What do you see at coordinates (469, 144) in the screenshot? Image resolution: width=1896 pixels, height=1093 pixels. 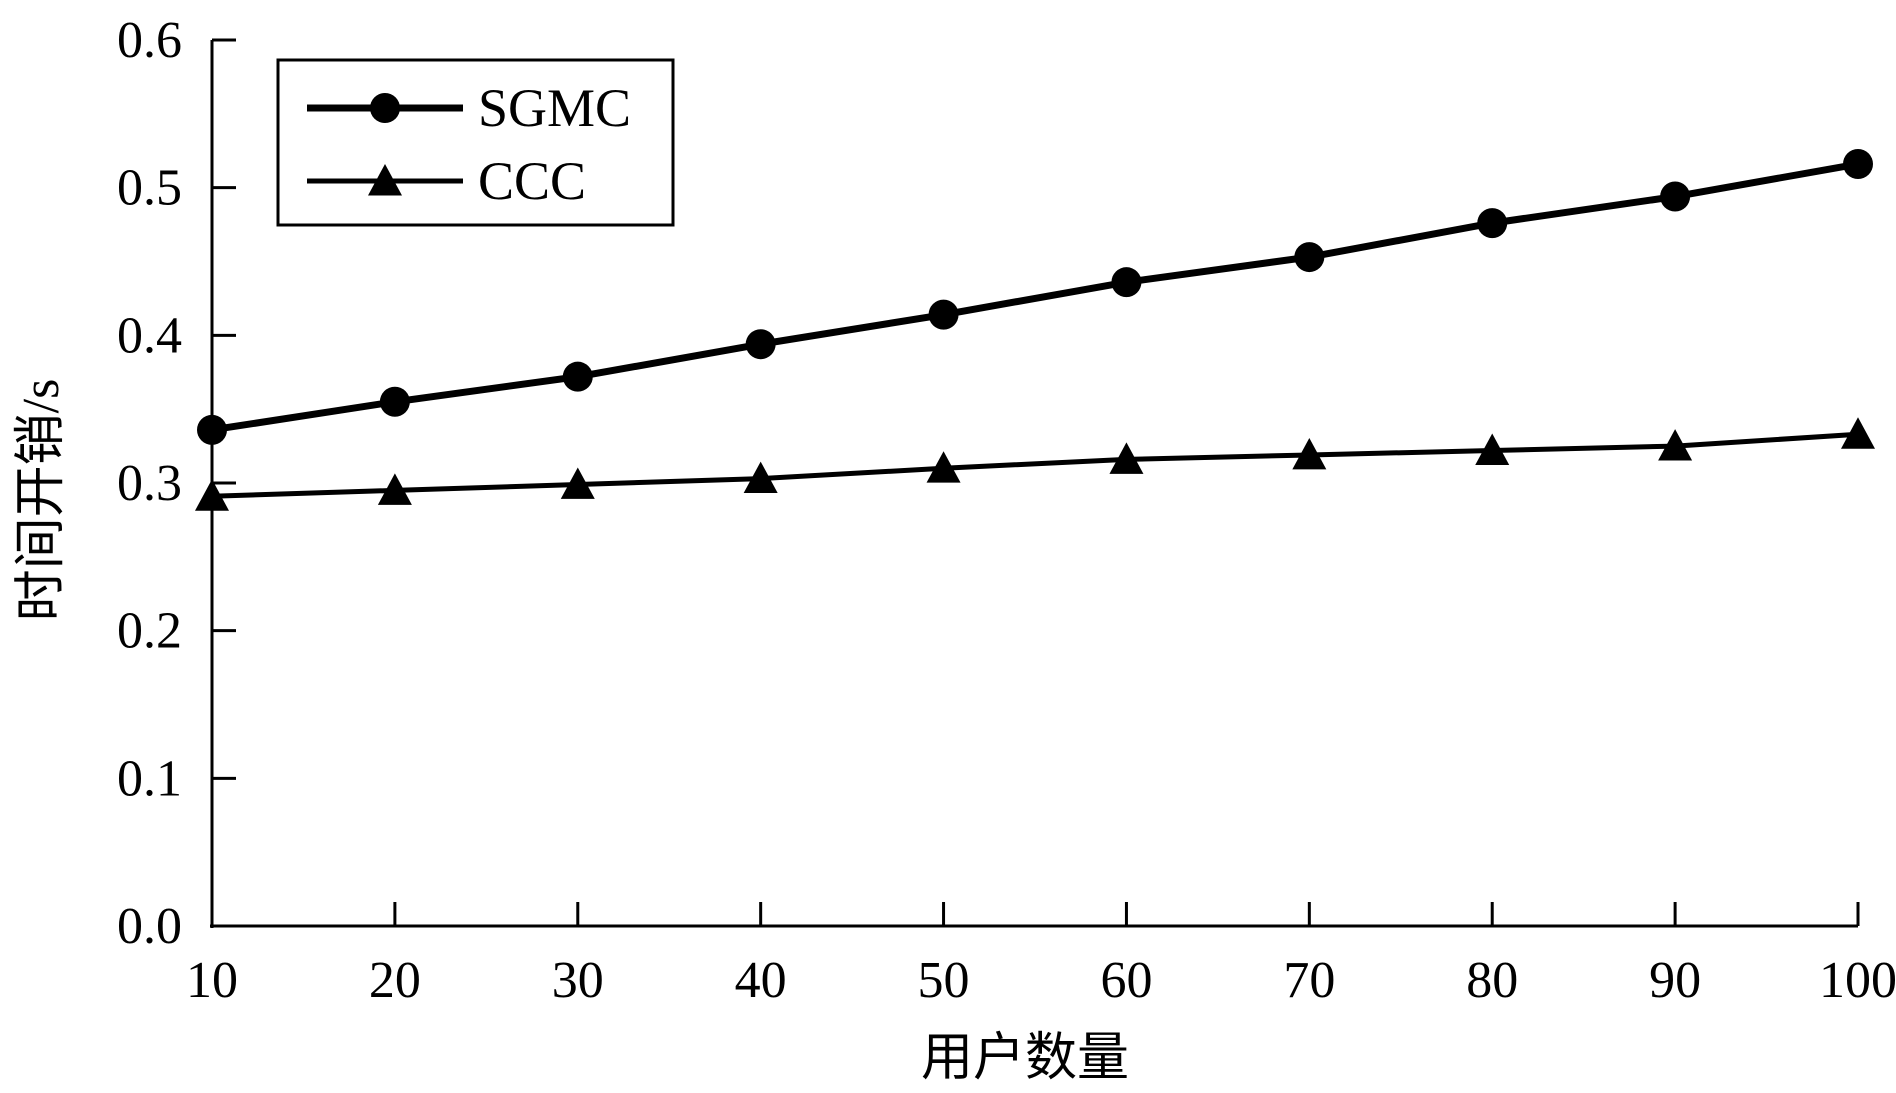 I see `legend-items: SGMC CCC` at bounding box center [469, 144].